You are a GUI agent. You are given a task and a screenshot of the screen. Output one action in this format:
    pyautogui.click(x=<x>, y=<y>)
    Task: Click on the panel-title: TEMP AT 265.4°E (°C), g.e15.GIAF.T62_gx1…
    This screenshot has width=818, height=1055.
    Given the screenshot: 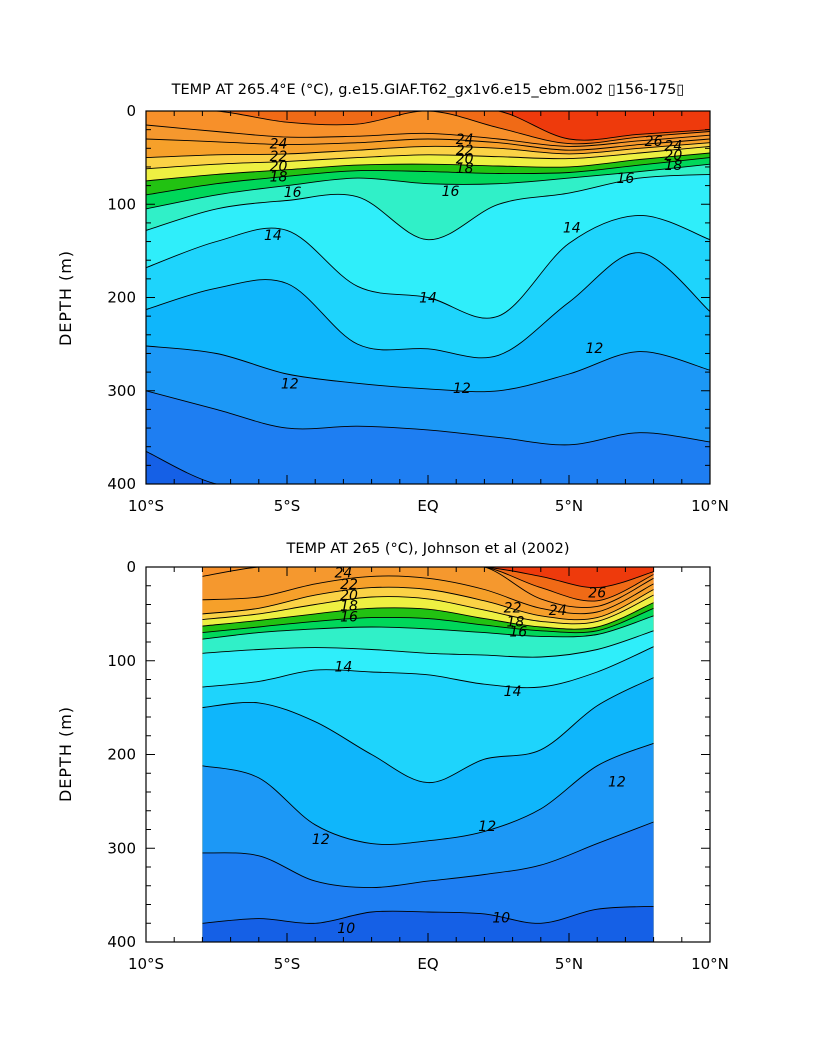 What is the action you would take?
    pyautogui.click(x=428, y=90)
    